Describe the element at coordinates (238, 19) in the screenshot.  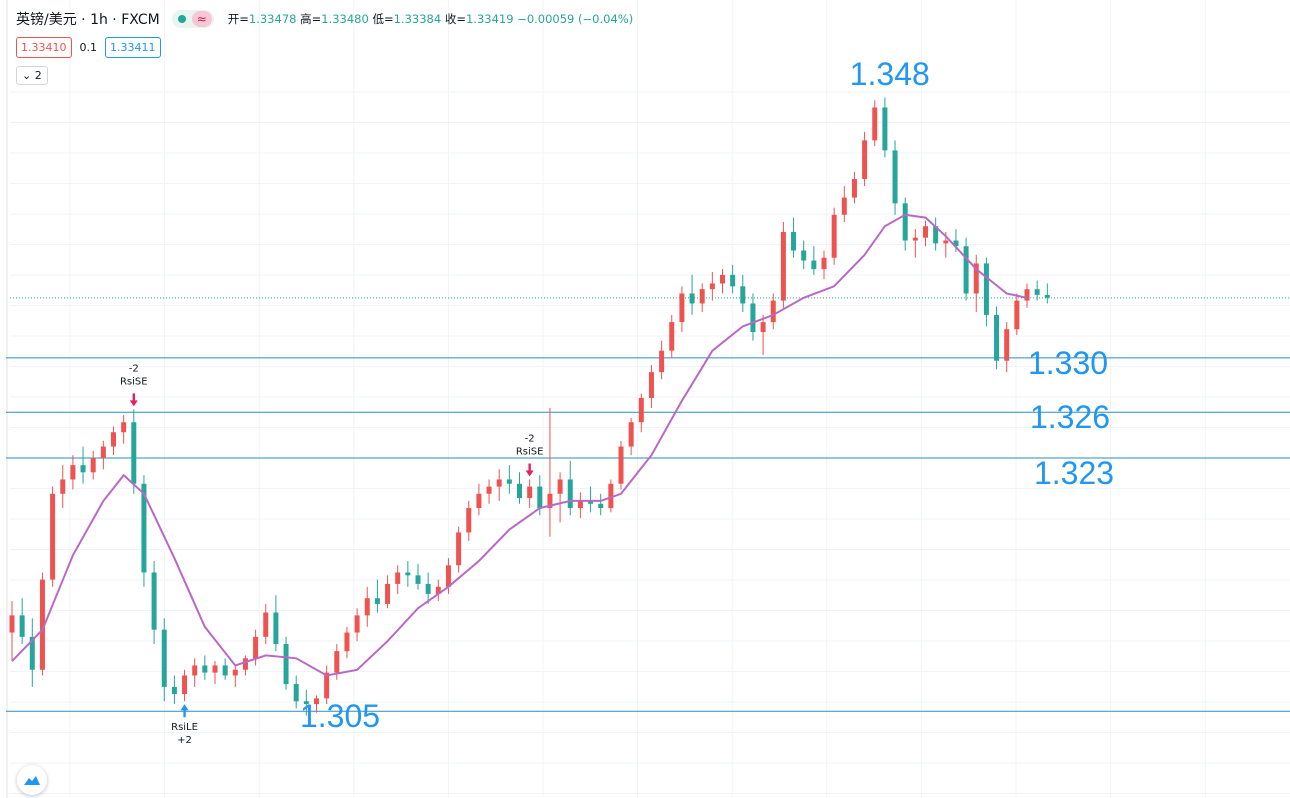
I see `open-label: 开=` at that location.